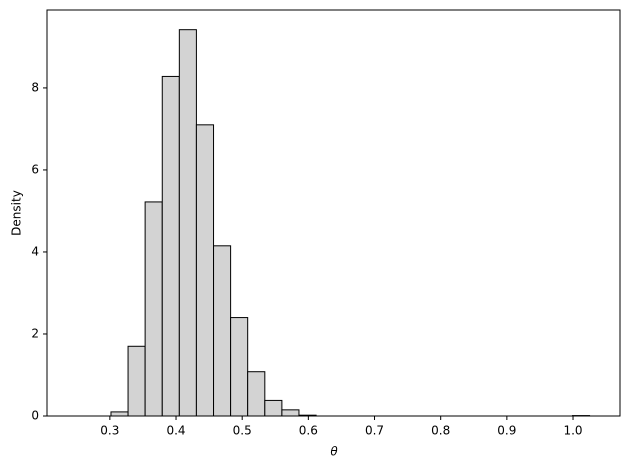 Image resolution: width=630 pixels, height=470 pixels. I want to click on y-tick-label: 2, so click(35, 333).